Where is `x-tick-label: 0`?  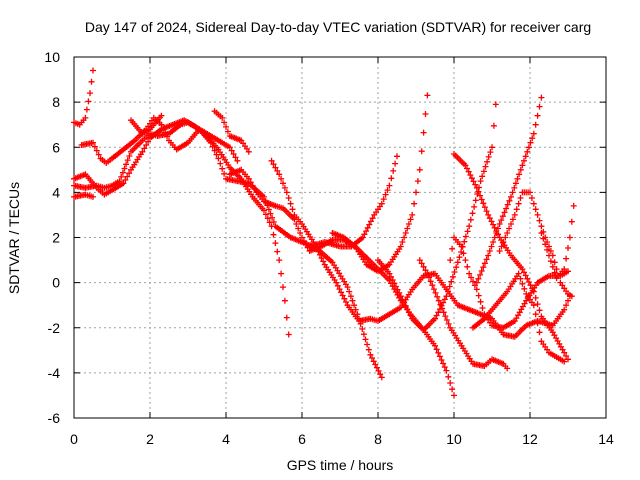 x-tick-label: 0 is located at coordinates (74, 439).